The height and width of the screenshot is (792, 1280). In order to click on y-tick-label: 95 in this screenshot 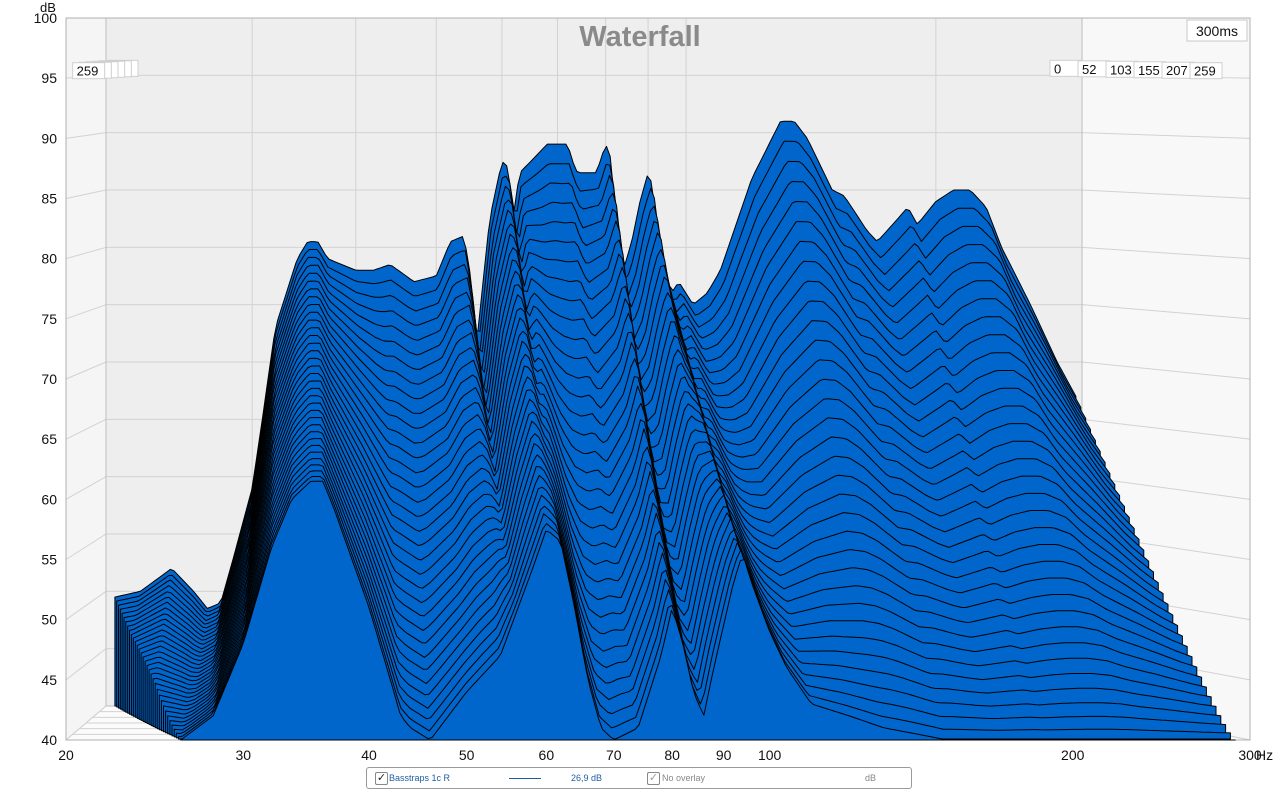, I will do `click(49, 78)`.